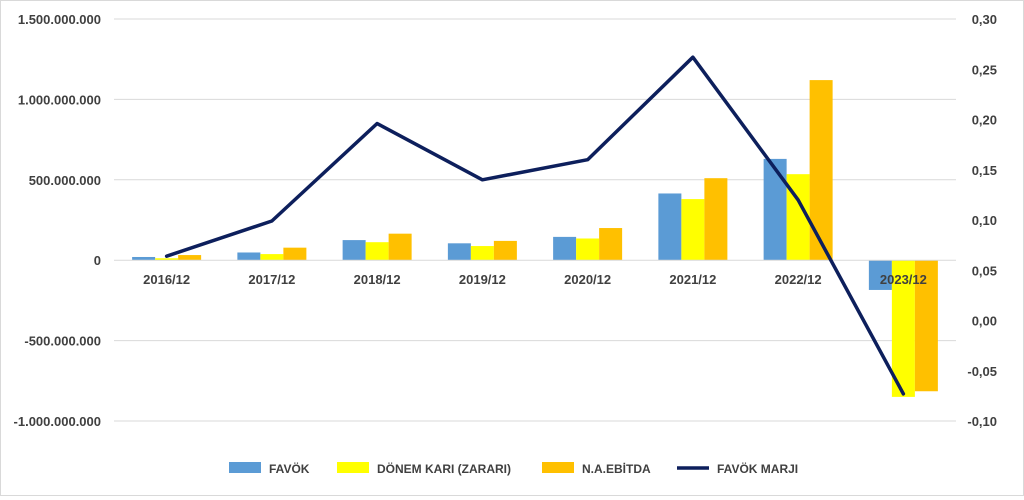  I want to click on x-tick-label: 2018/12, so click(377, 279).